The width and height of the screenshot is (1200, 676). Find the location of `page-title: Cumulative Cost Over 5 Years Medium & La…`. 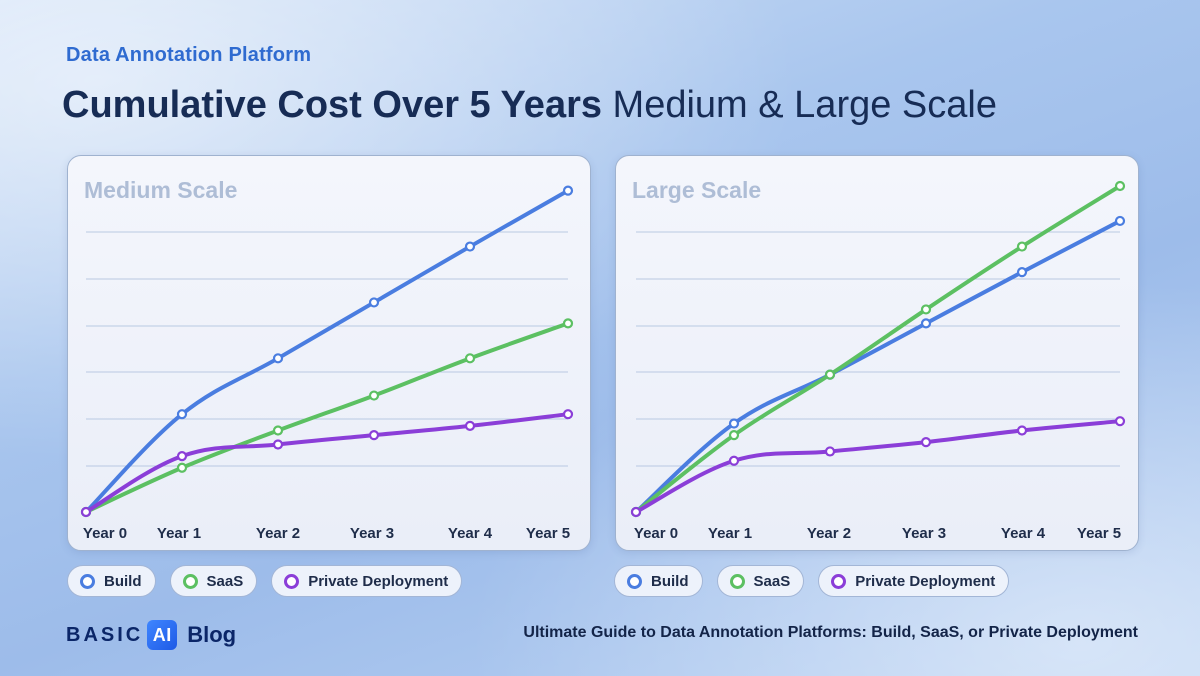

page-title: Cumulative Cost Over 5 Years Medium & La… is located at coordinates (529, 105).